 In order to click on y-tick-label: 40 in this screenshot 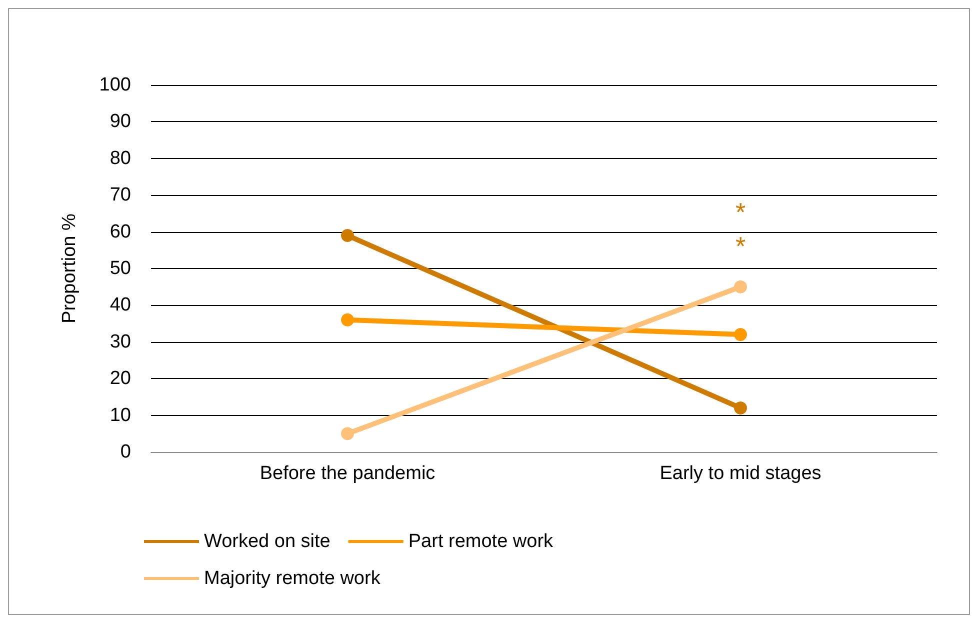, I will do `click(120, 305)`.